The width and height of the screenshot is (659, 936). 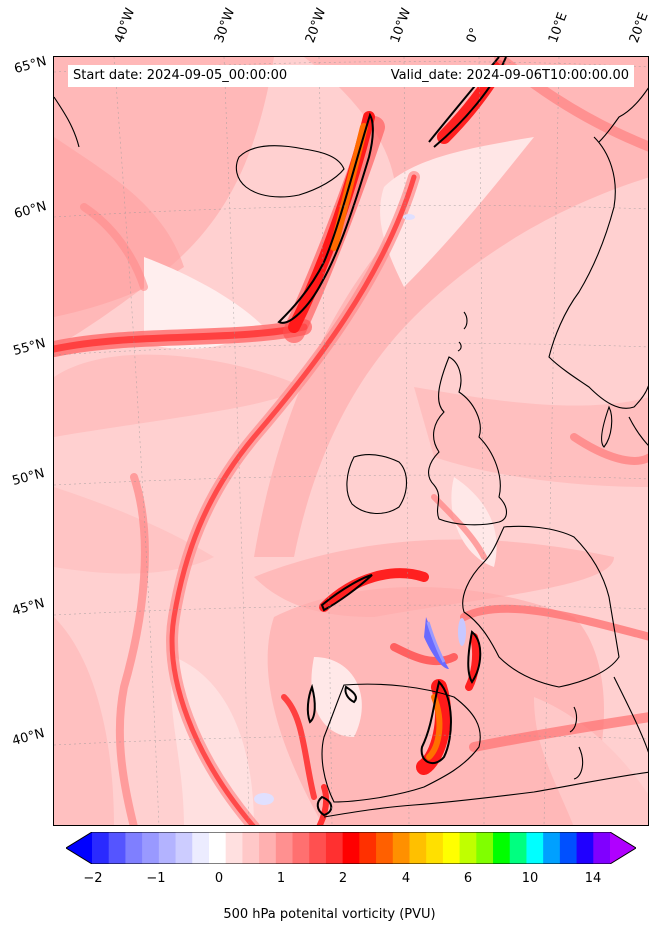 I want to click on coast-corsica-sardinia, so click(x=576, y=743).